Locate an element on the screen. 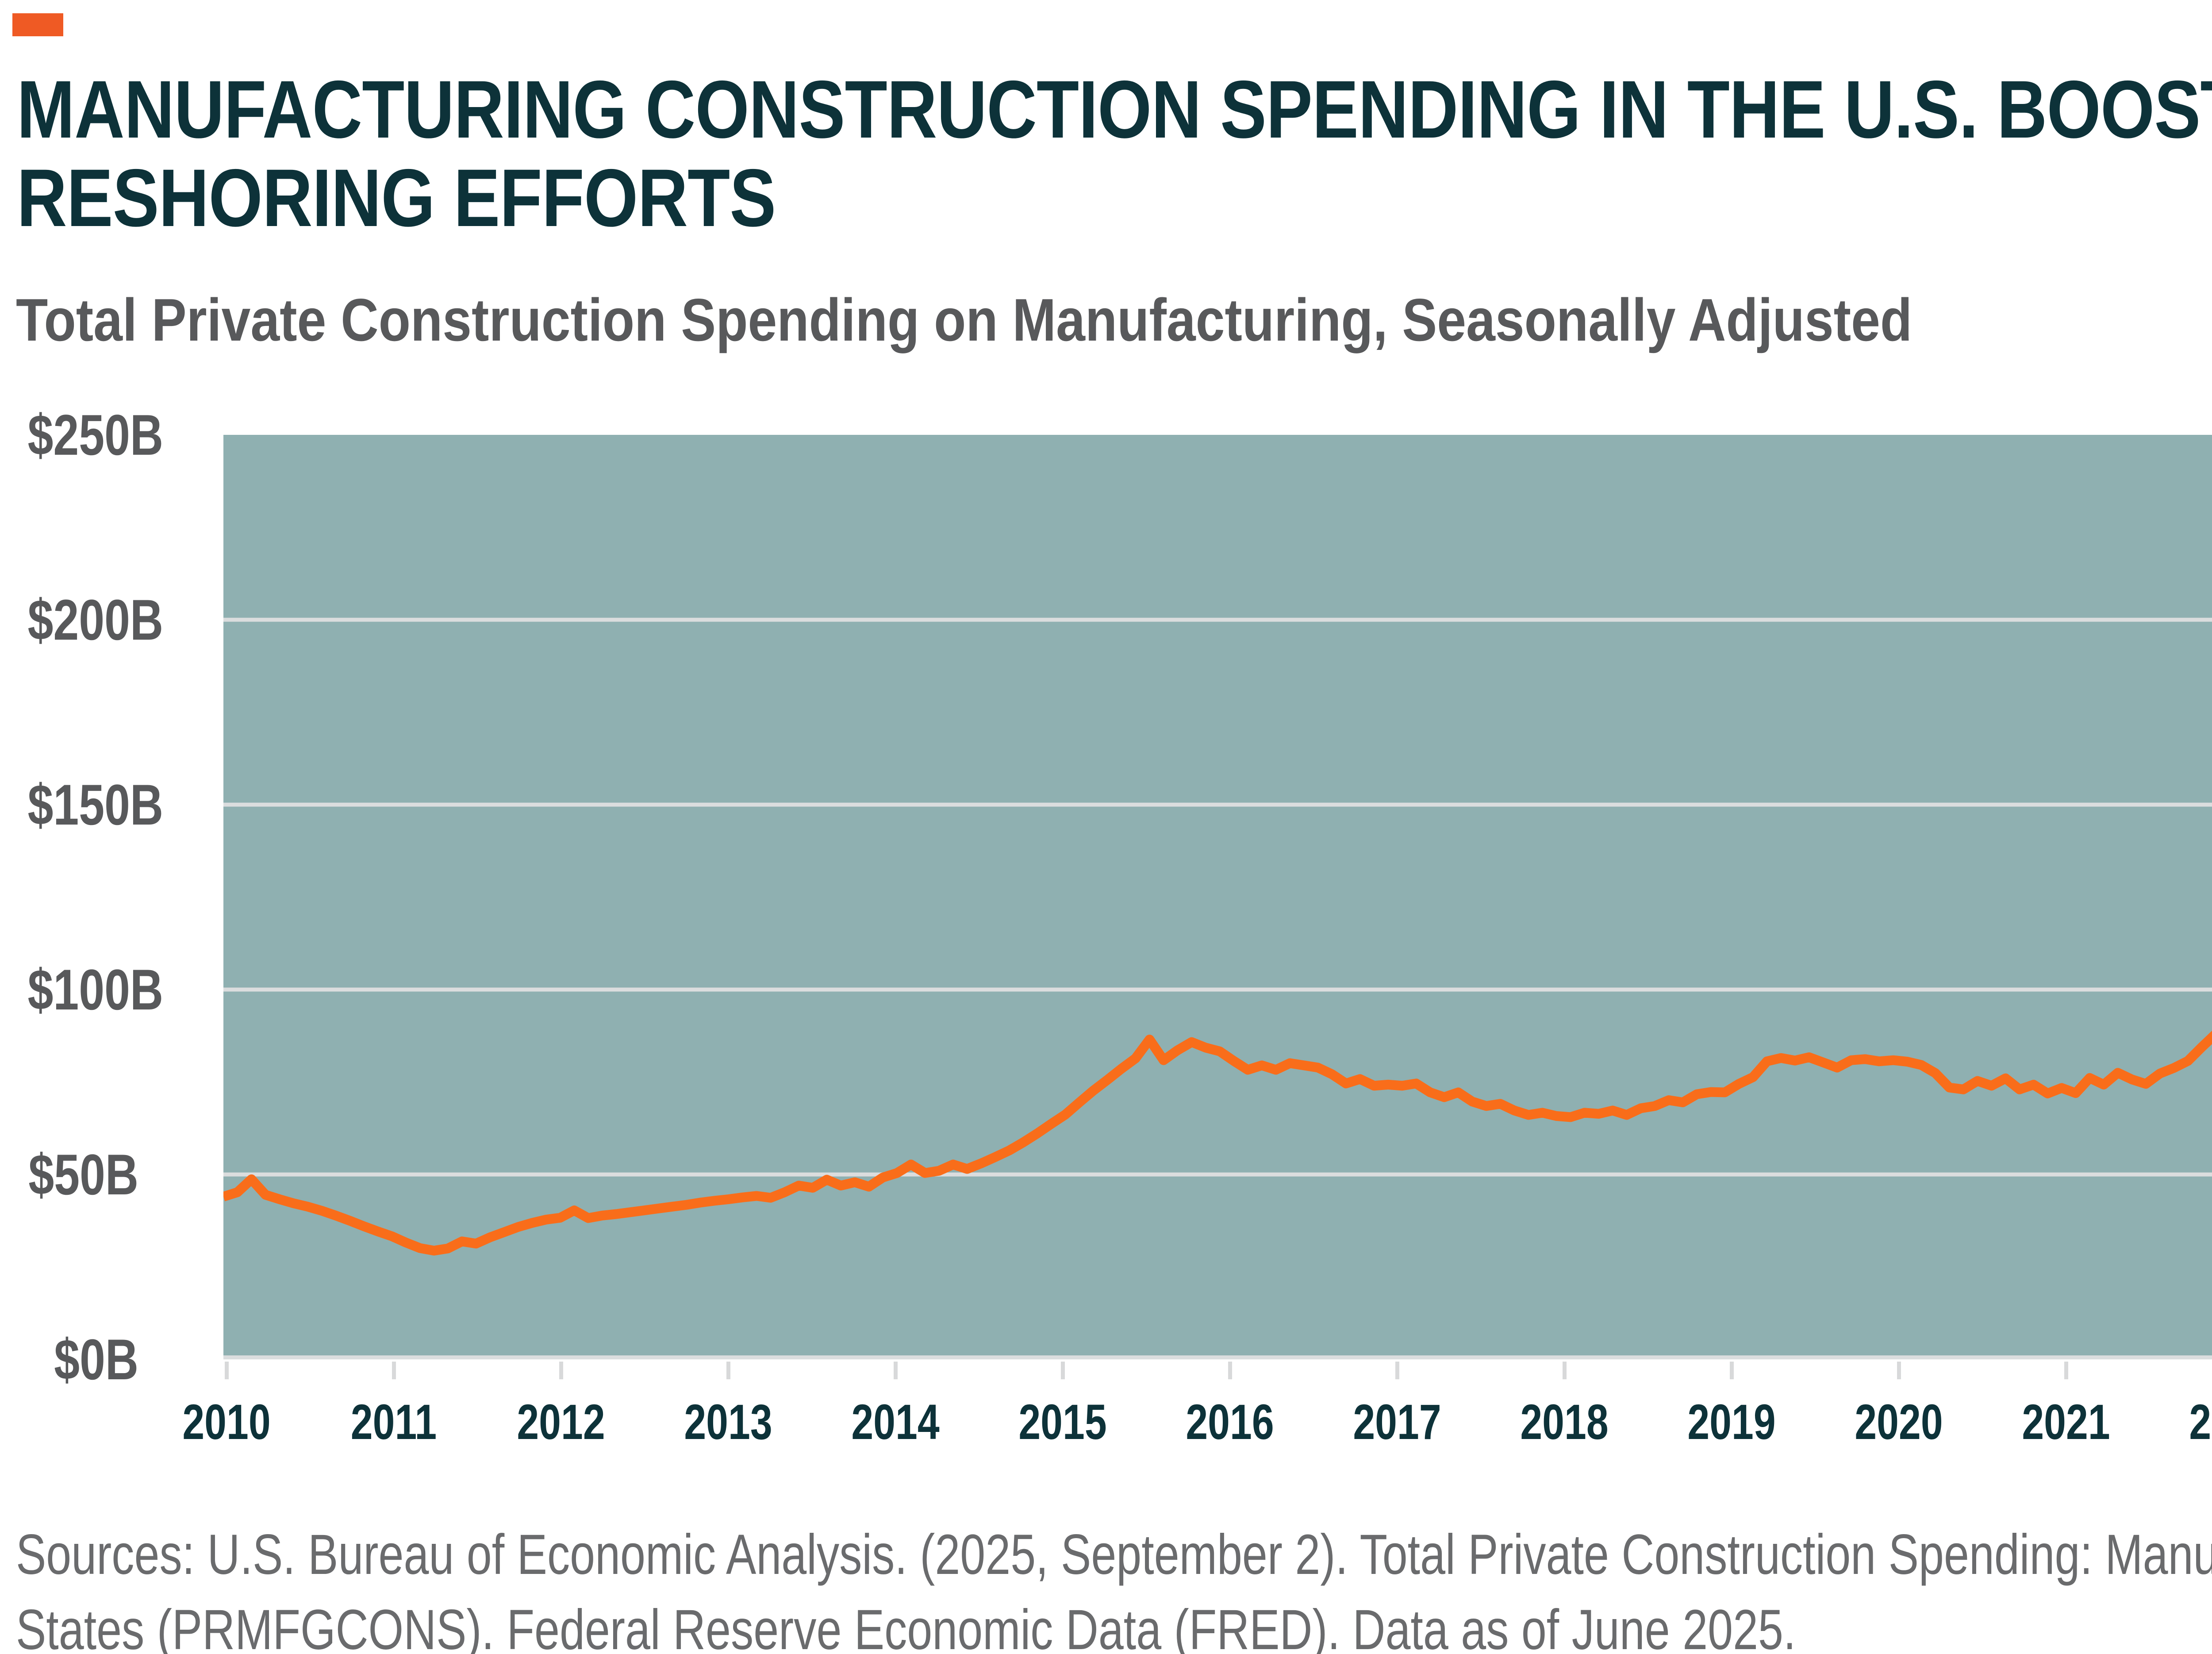 The width and height of the screenshot is (2212, 1654). x-axis-tick-2015 is located at coordinates (1063, 1370).